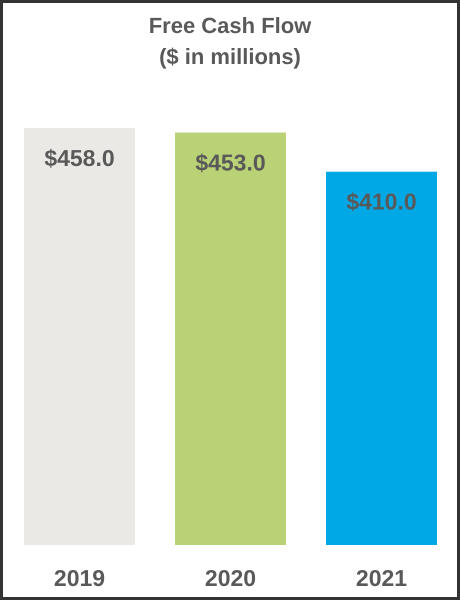 Image resolution: width=460 pixels, height=600 pixels. What do you see at coordinates (230, 56) in the screenshot?
I see `chart-subtitle: ($ in millions)` at bounding box center [230, 56].